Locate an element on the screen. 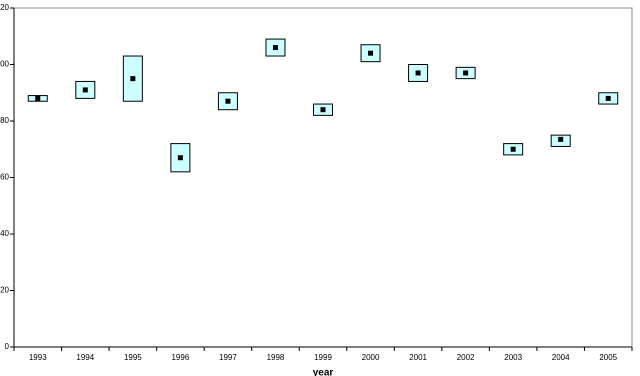 This screenshot has height=376, width=640. x-axis-title: year is located at coordinates (323, 372).